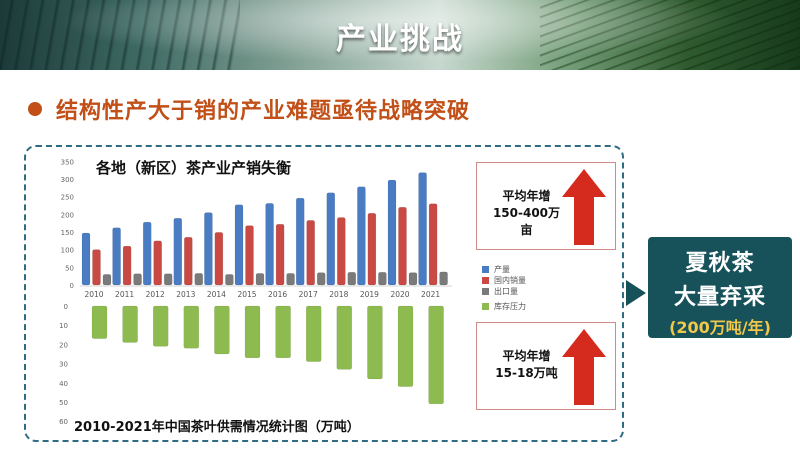 The height and width of the screenshot is (450, 800). What do you see at coordinates (193, 168) in the screenshot?
I see `chart-title: 各地（新区）茶产业产销失衡` at bounding box center [193, 168].